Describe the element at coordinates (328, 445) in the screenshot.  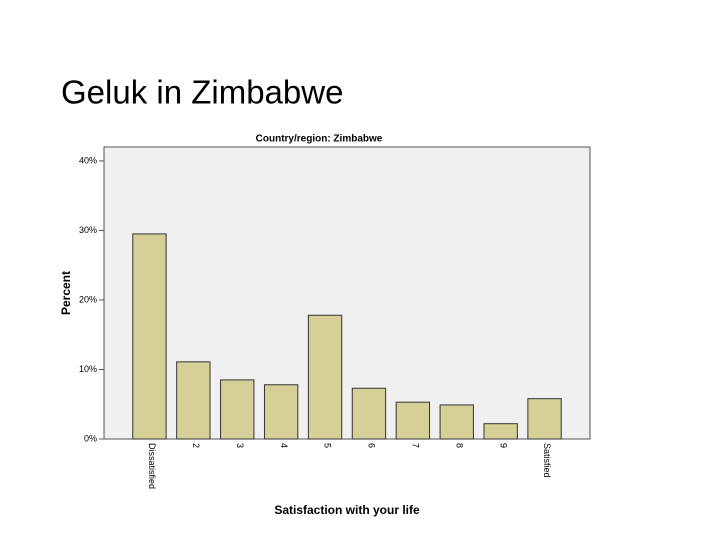
I see `x-tick-label: 5` at that location.